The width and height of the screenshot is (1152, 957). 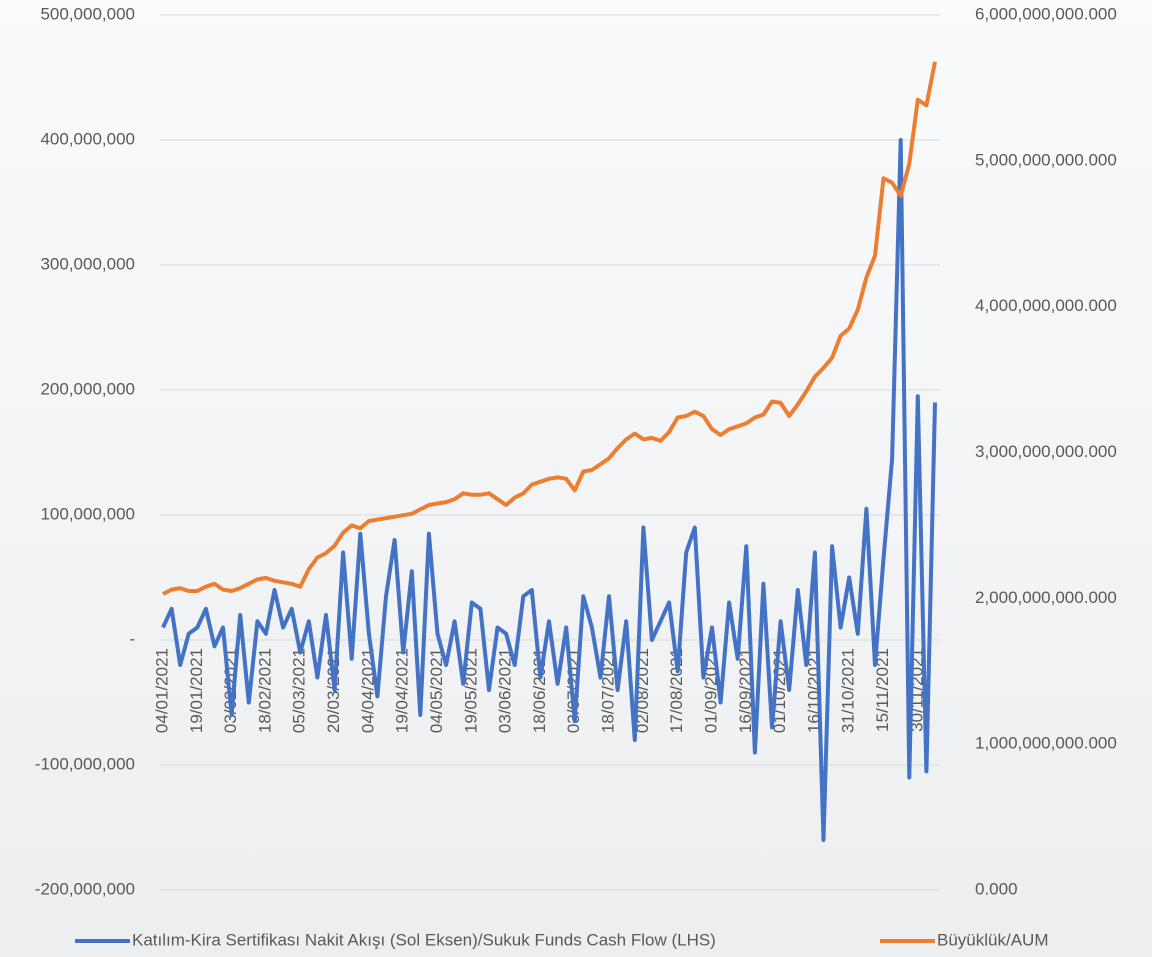 I want to click on y-tick-label: 400,000,000, so click(x=87, y=138).